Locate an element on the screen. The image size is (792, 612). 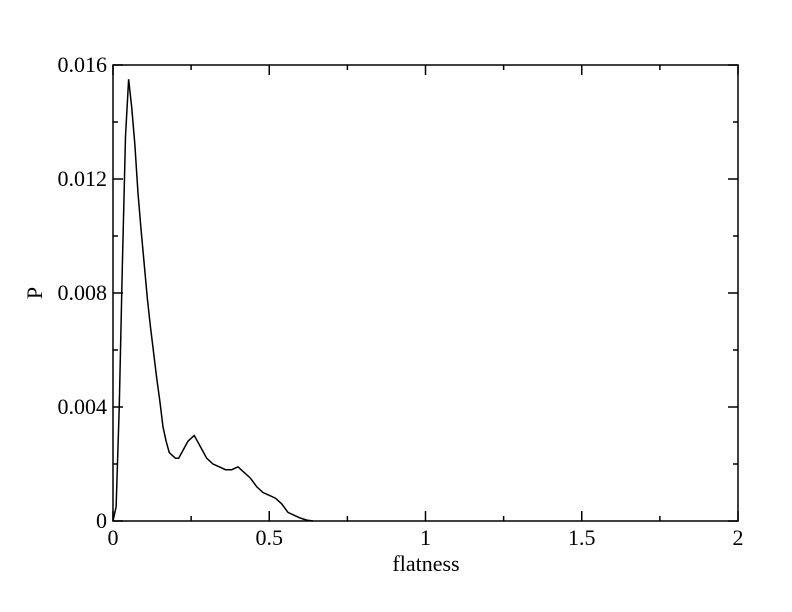
y-tick-label: 0.012 is located at coordinates (83, 178).